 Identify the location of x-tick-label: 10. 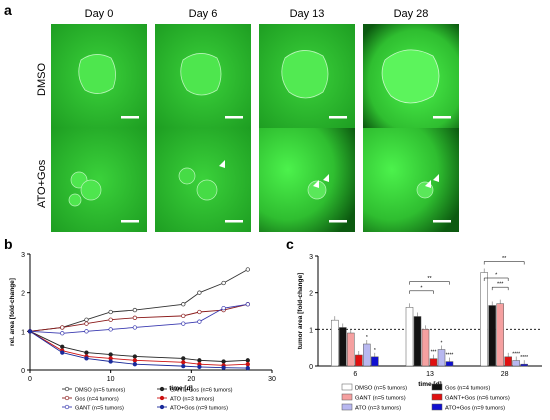
(111, 379).